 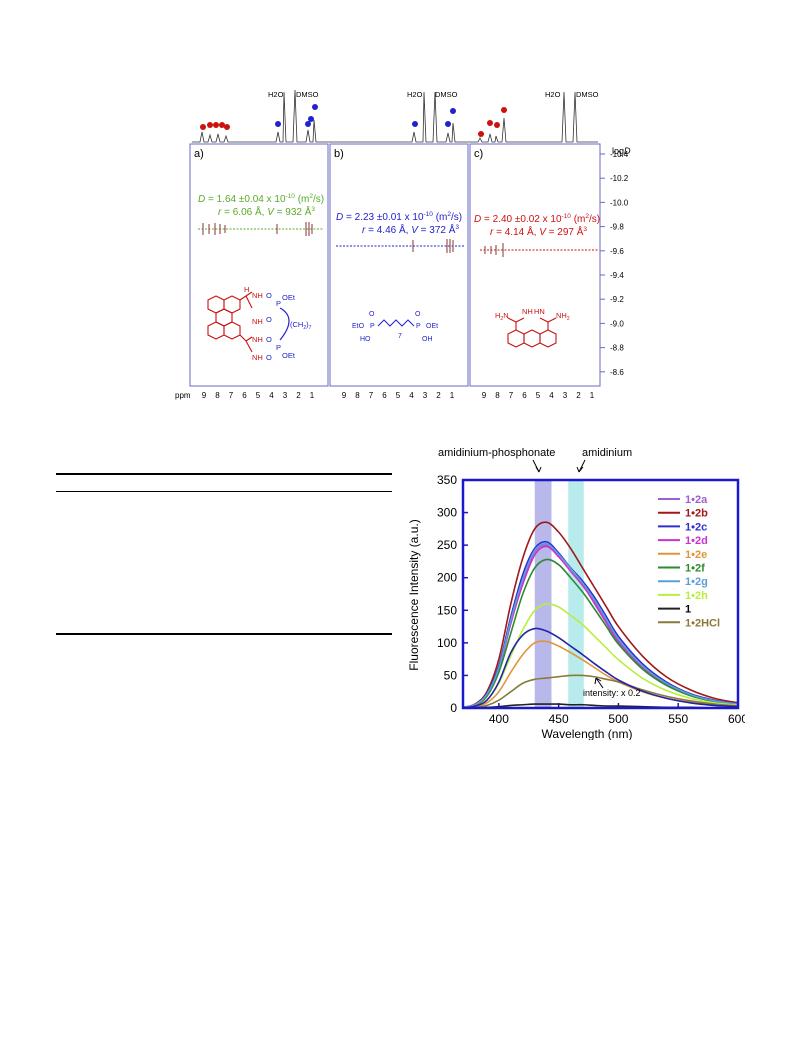 What do you see at coordinates (502, 316) in the screenshot?
I see `svg-text: H2N` at bounding box center [502, 316].